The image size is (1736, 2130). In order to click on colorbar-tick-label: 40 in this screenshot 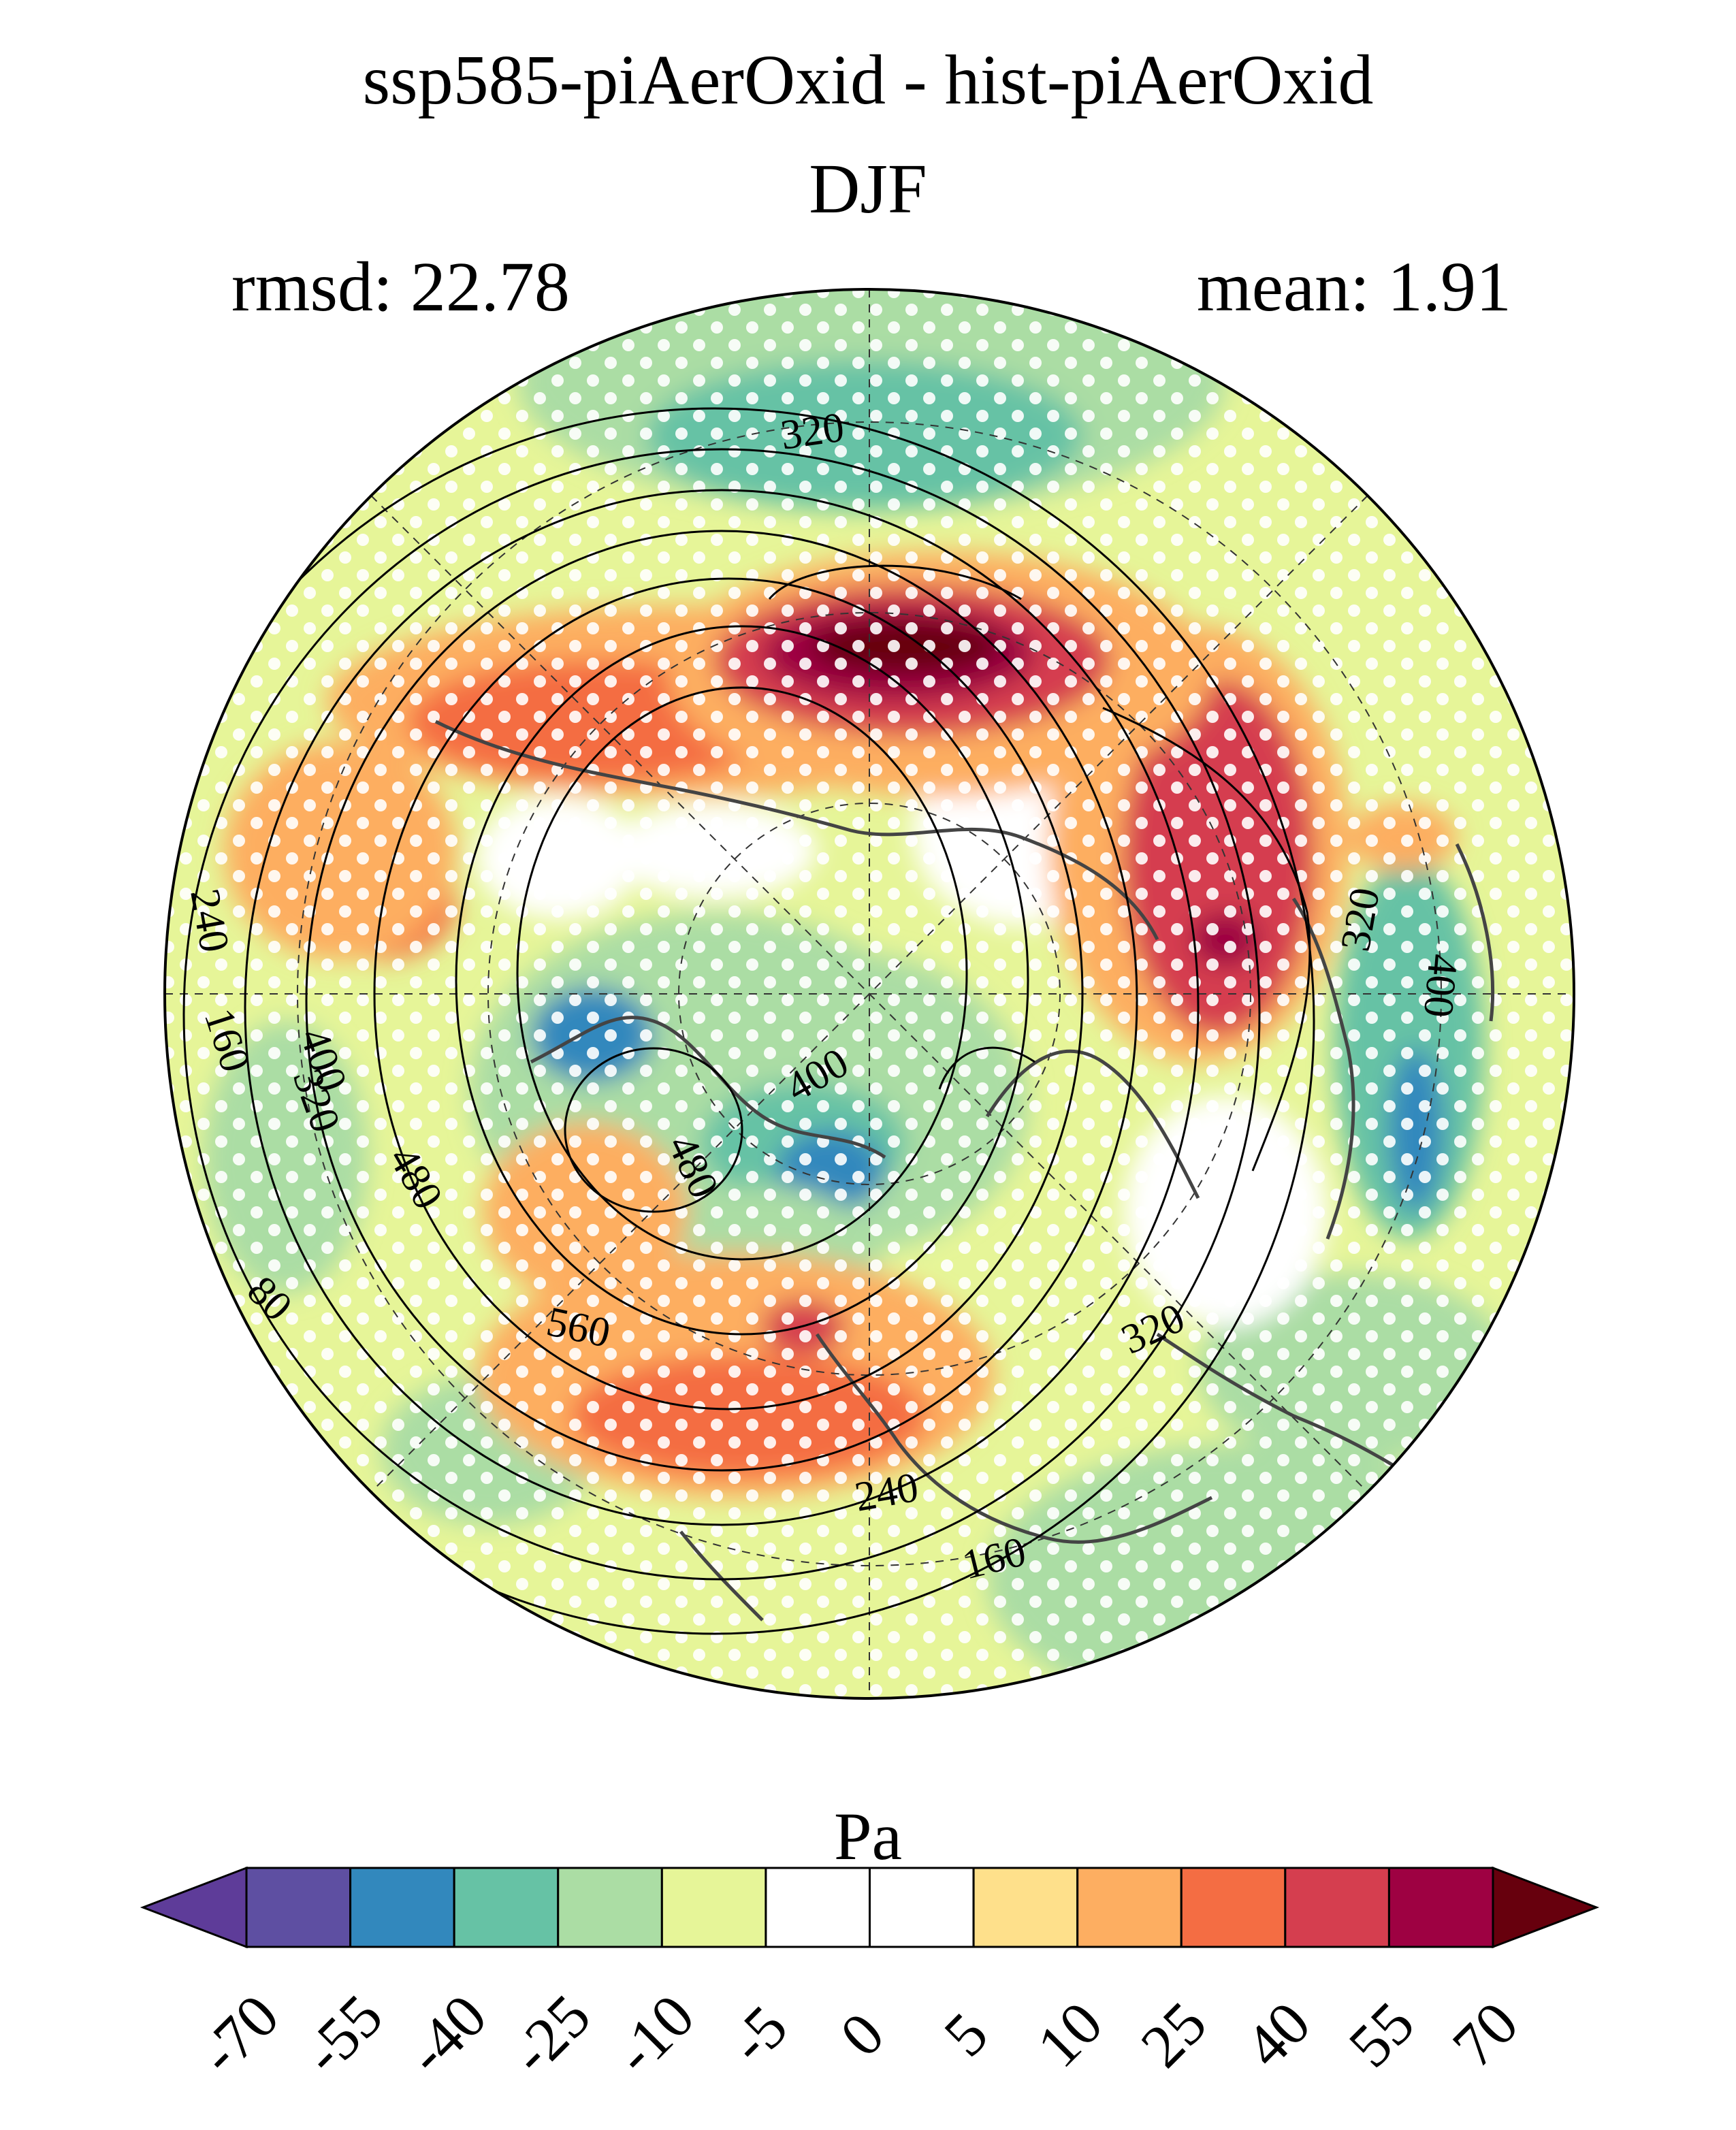, I will do `click(1277, 2034)`.